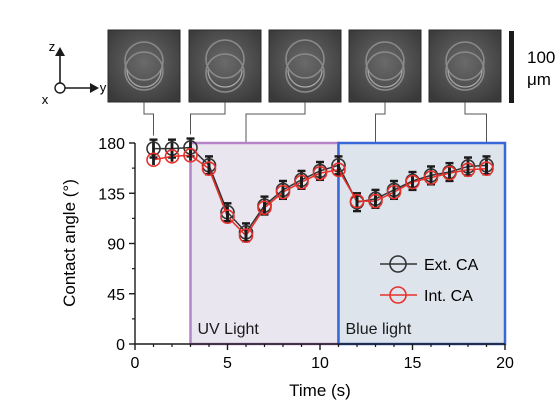  I want to click on inset-images, so click(304, 66).